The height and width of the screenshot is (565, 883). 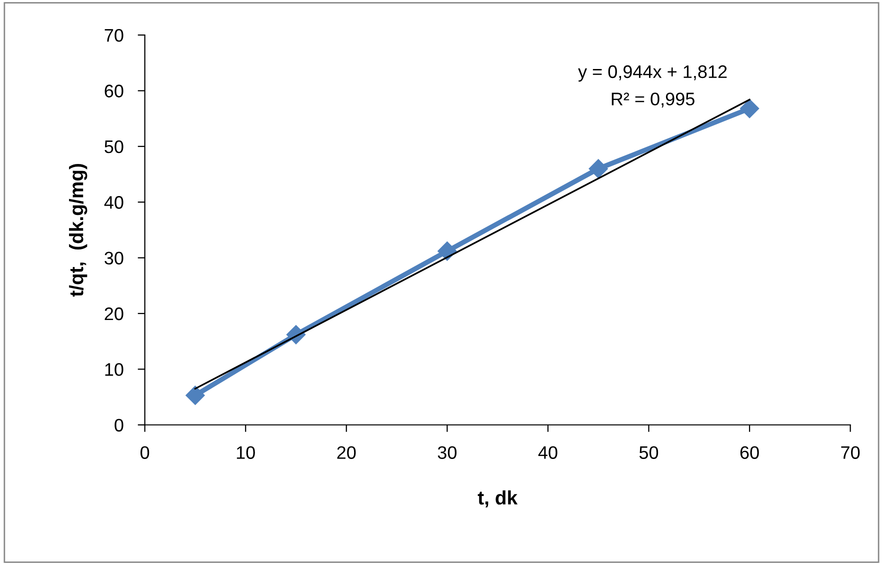 I want to click on x-tick-label: 60, so click(x=749, y=452).